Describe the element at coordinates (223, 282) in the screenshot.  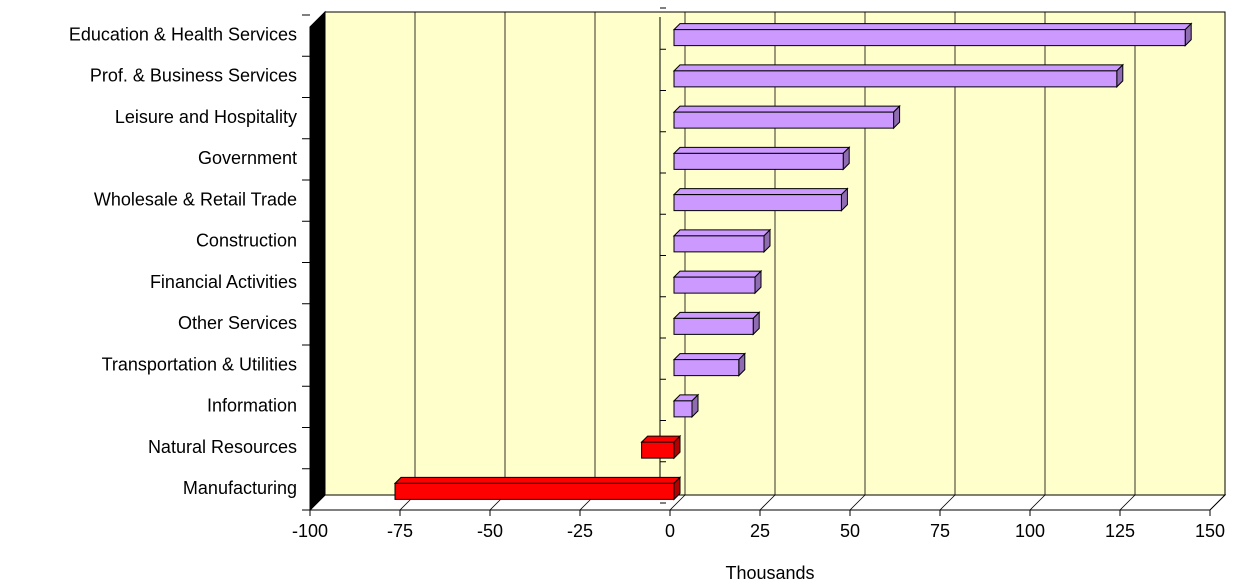
I see `category-label: Financial Activities` at that location.